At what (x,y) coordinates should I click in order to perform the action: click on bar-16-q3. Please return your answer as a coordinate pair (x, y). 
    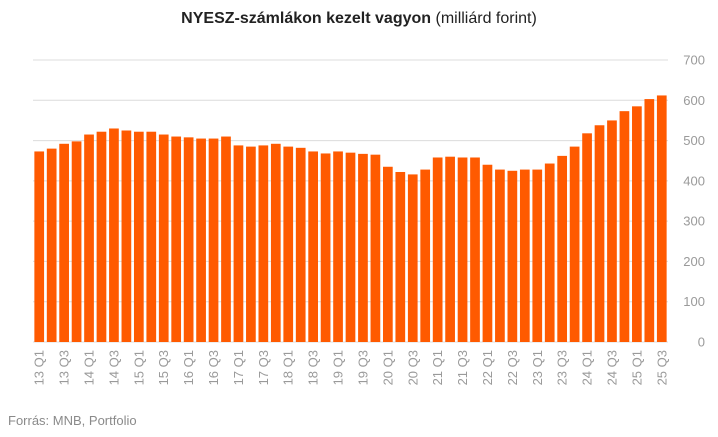
    Looking at the image, I should click on (213, 240).